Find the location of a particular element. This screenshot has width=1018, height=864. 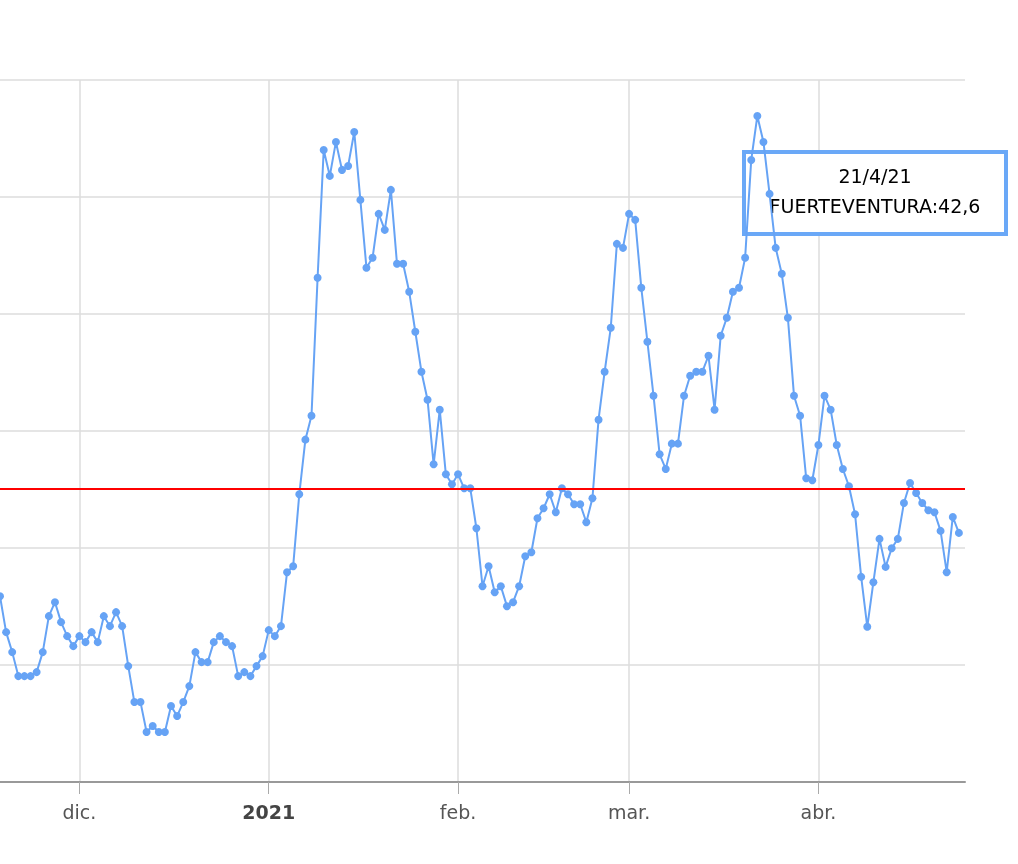

x-tick-label: dic. is located at coordinates (79, 811).